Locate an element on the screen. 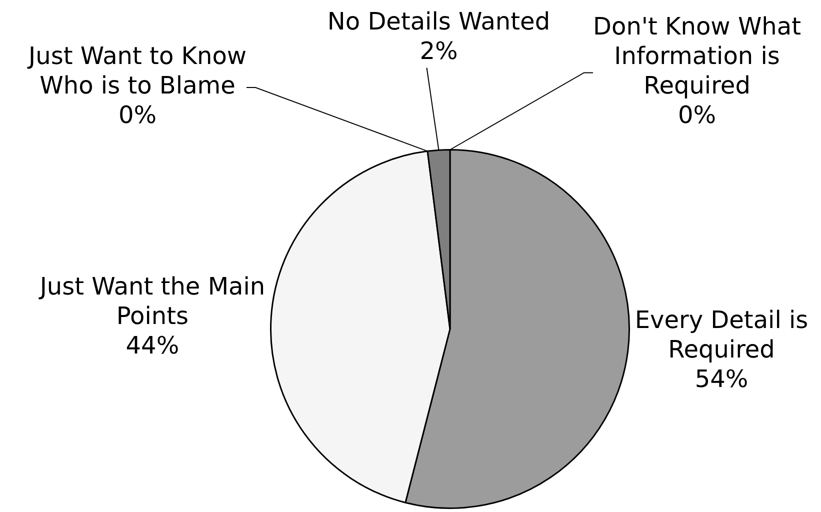  category-label: Don't Know What Information is Required is located at coordinates (697, 56).